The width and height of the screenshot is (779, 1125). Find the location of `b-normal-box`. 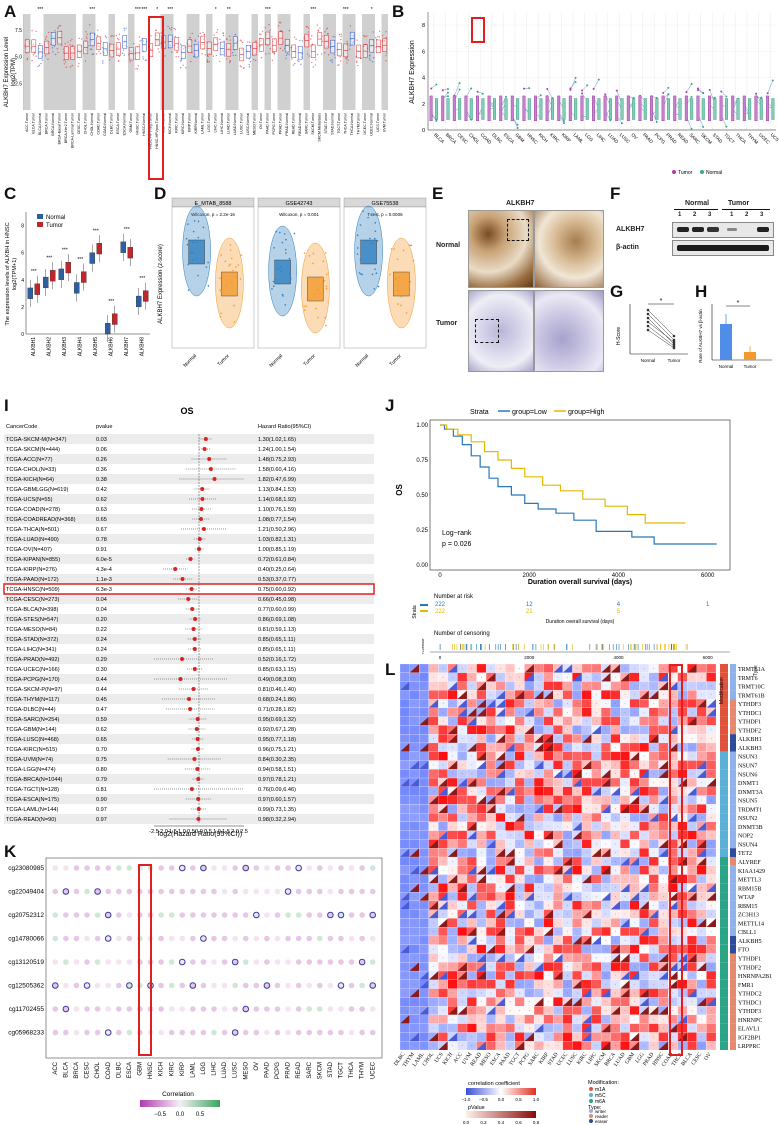

b-normal-box is located at coordinates (599, 109).